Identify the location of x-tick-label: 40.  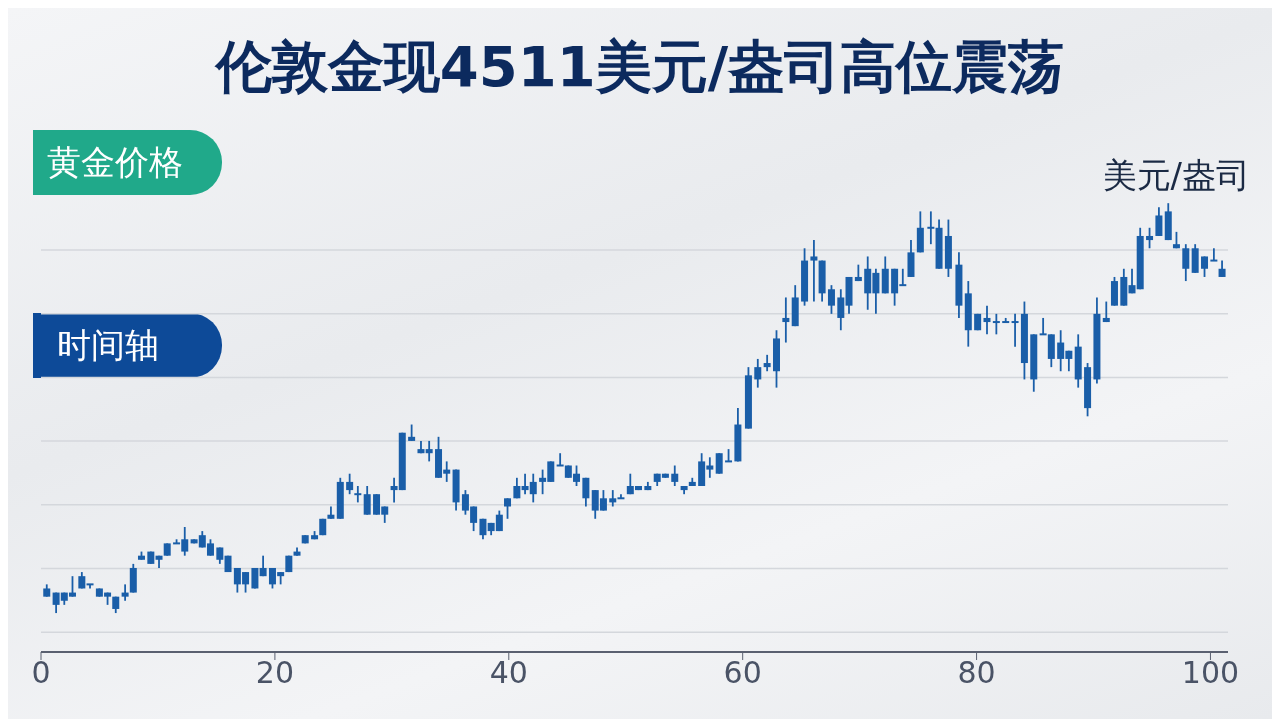
(508, 673).